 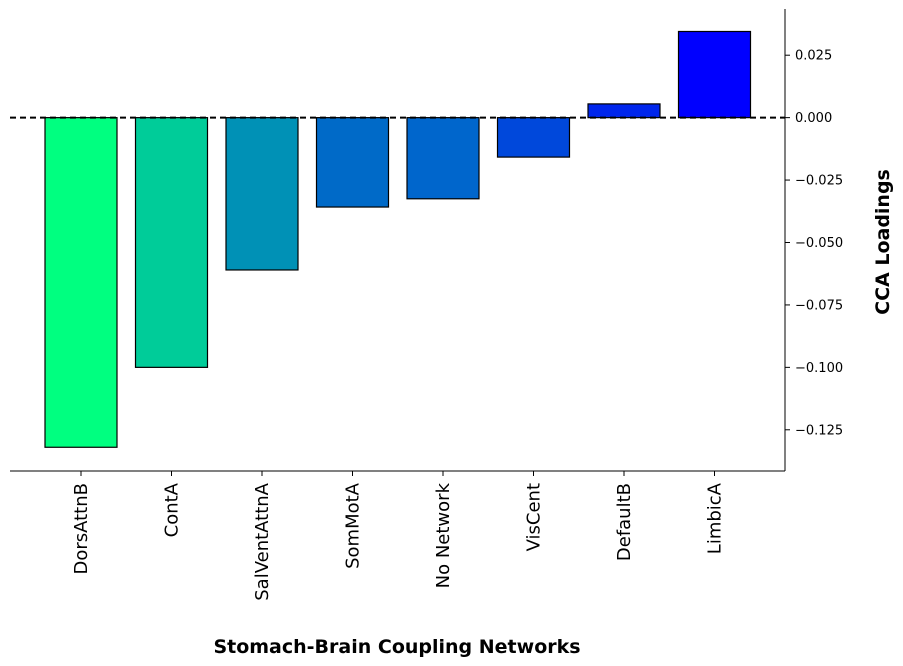 What do you see at coordinates (714, 74) in the screenshot?
I see `bar-limbica` at bounding box center [714, 74].